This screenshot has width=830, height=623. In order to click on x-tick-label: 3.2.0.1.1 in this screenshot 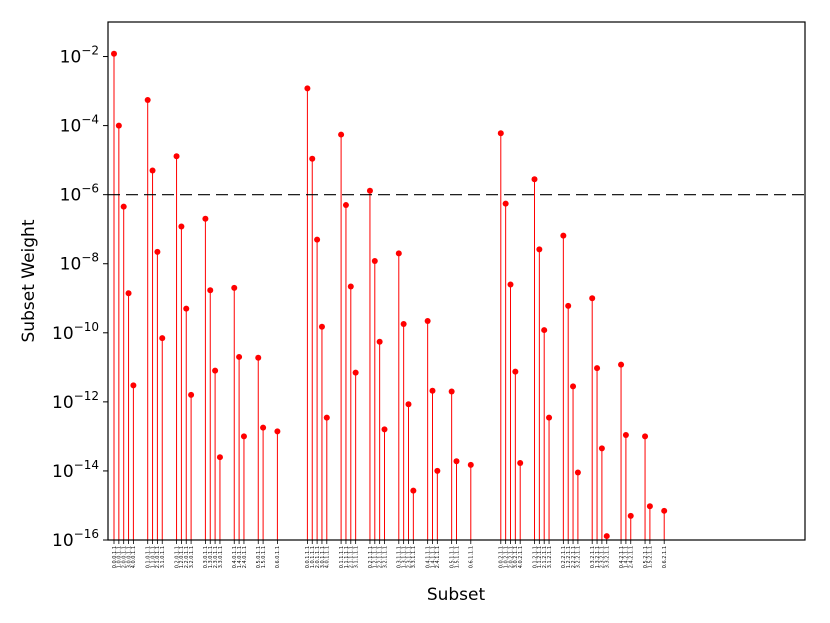, I will do `click(192, 557)`.